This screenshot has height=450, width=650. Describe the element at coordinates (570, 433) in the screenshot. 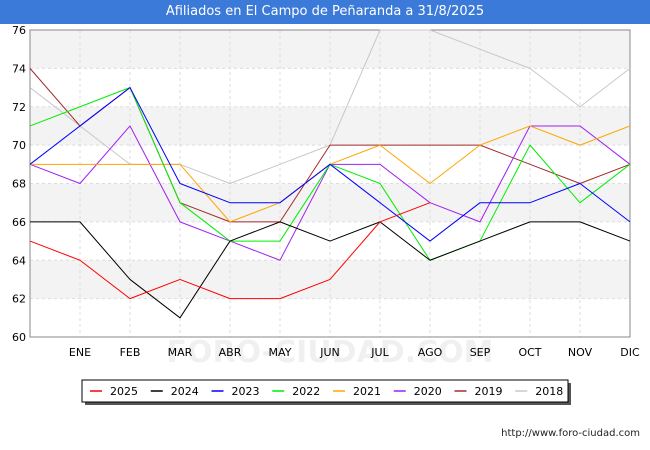

I see `source-credit: http://www.foro-ciudad.com` at that location.